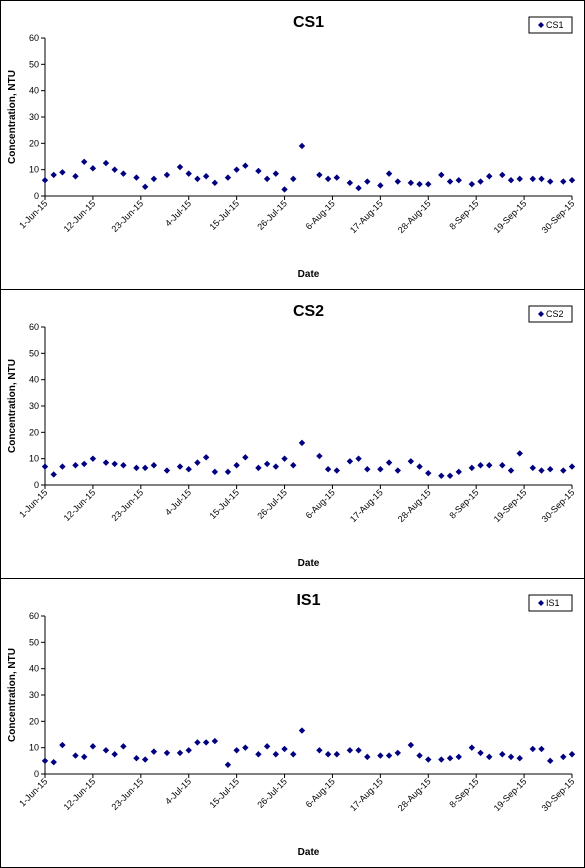  What do you see at coordinates (463, 214) in the screenshot?
I see `x-tick-label: 8-Sep-15` at bounding box center [463, 214].